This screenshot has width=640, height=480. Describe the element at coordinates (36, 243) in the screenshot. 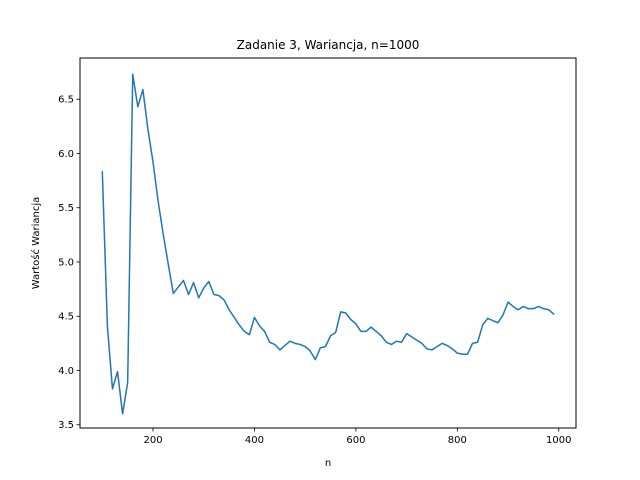

I see `y-axis-label: Wartość Wariancja` at that location.